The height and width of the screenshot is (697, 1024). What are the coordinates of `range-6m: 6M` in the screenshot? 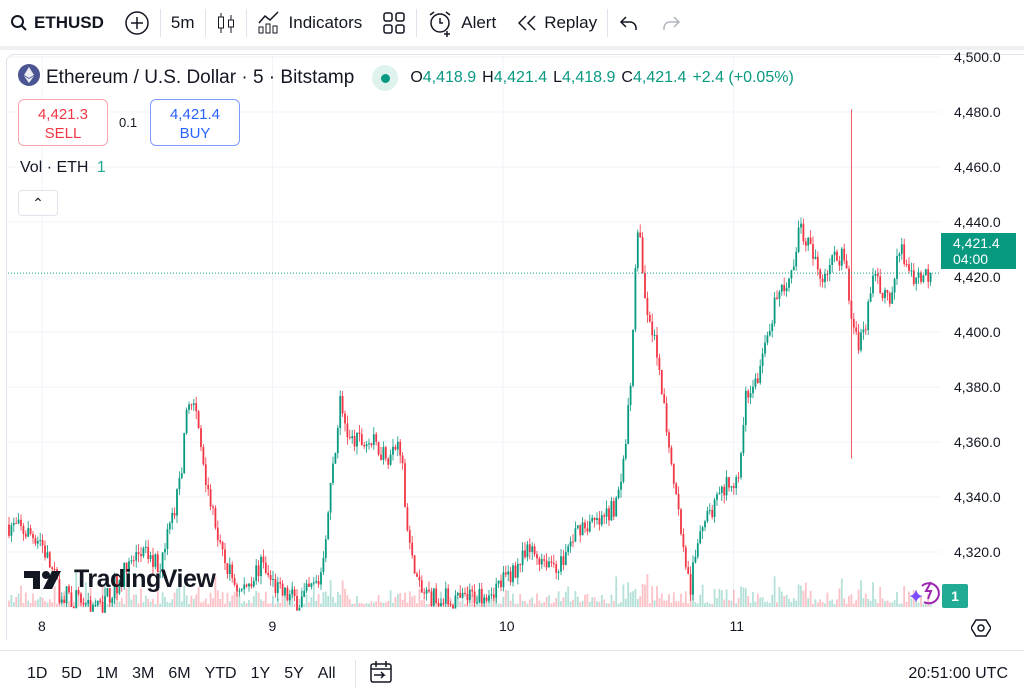 It's located at (179, 673).